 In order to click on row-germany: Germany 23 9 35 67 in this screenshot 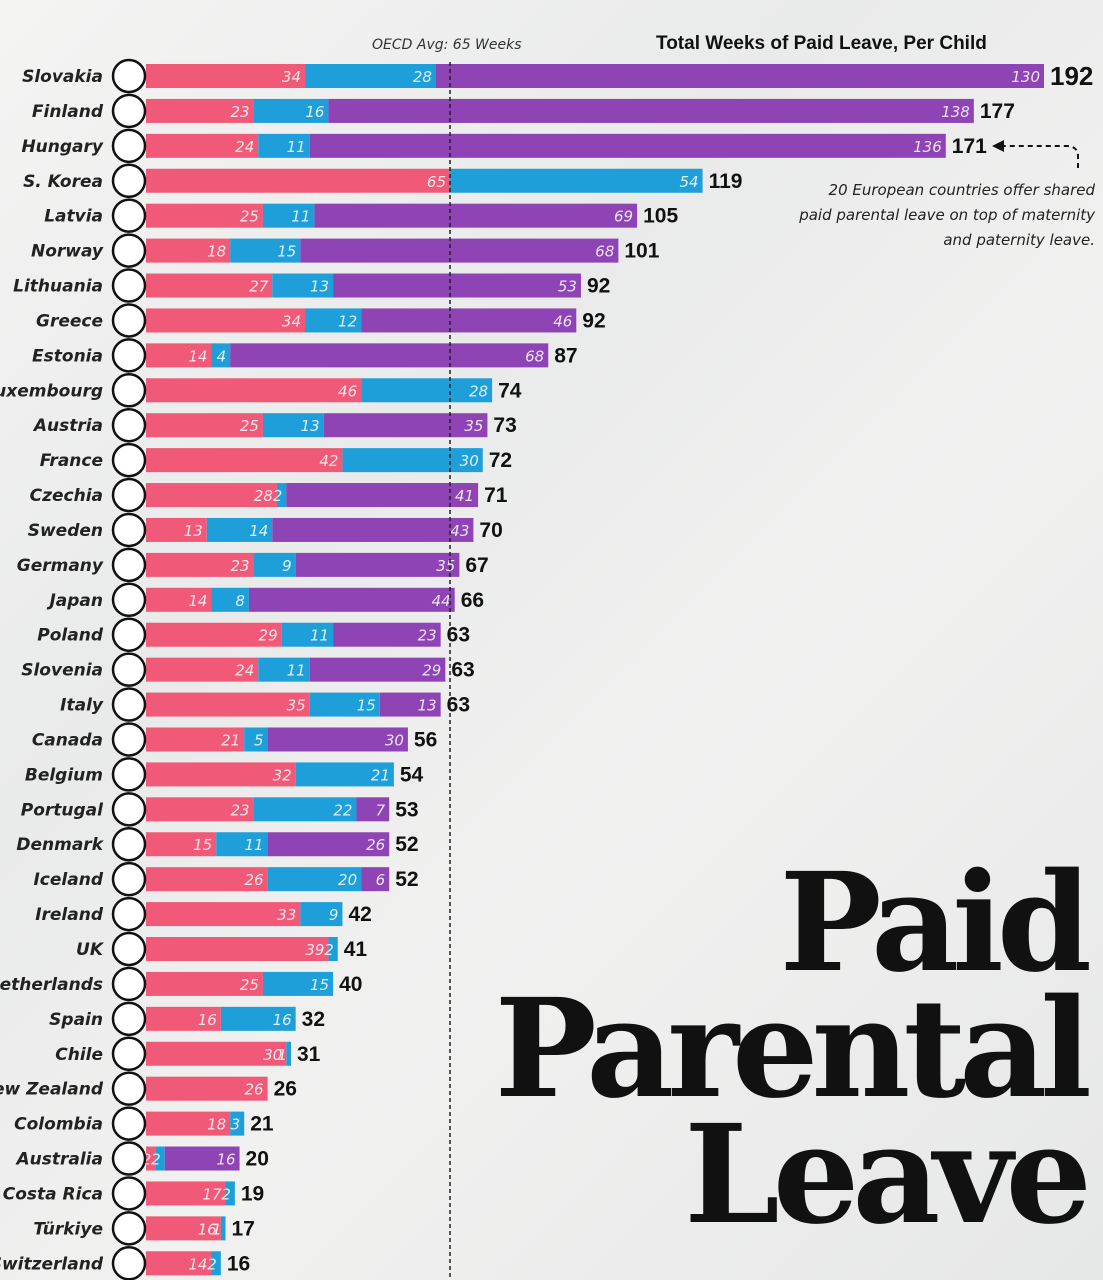, I will do `click(253, 565)`.